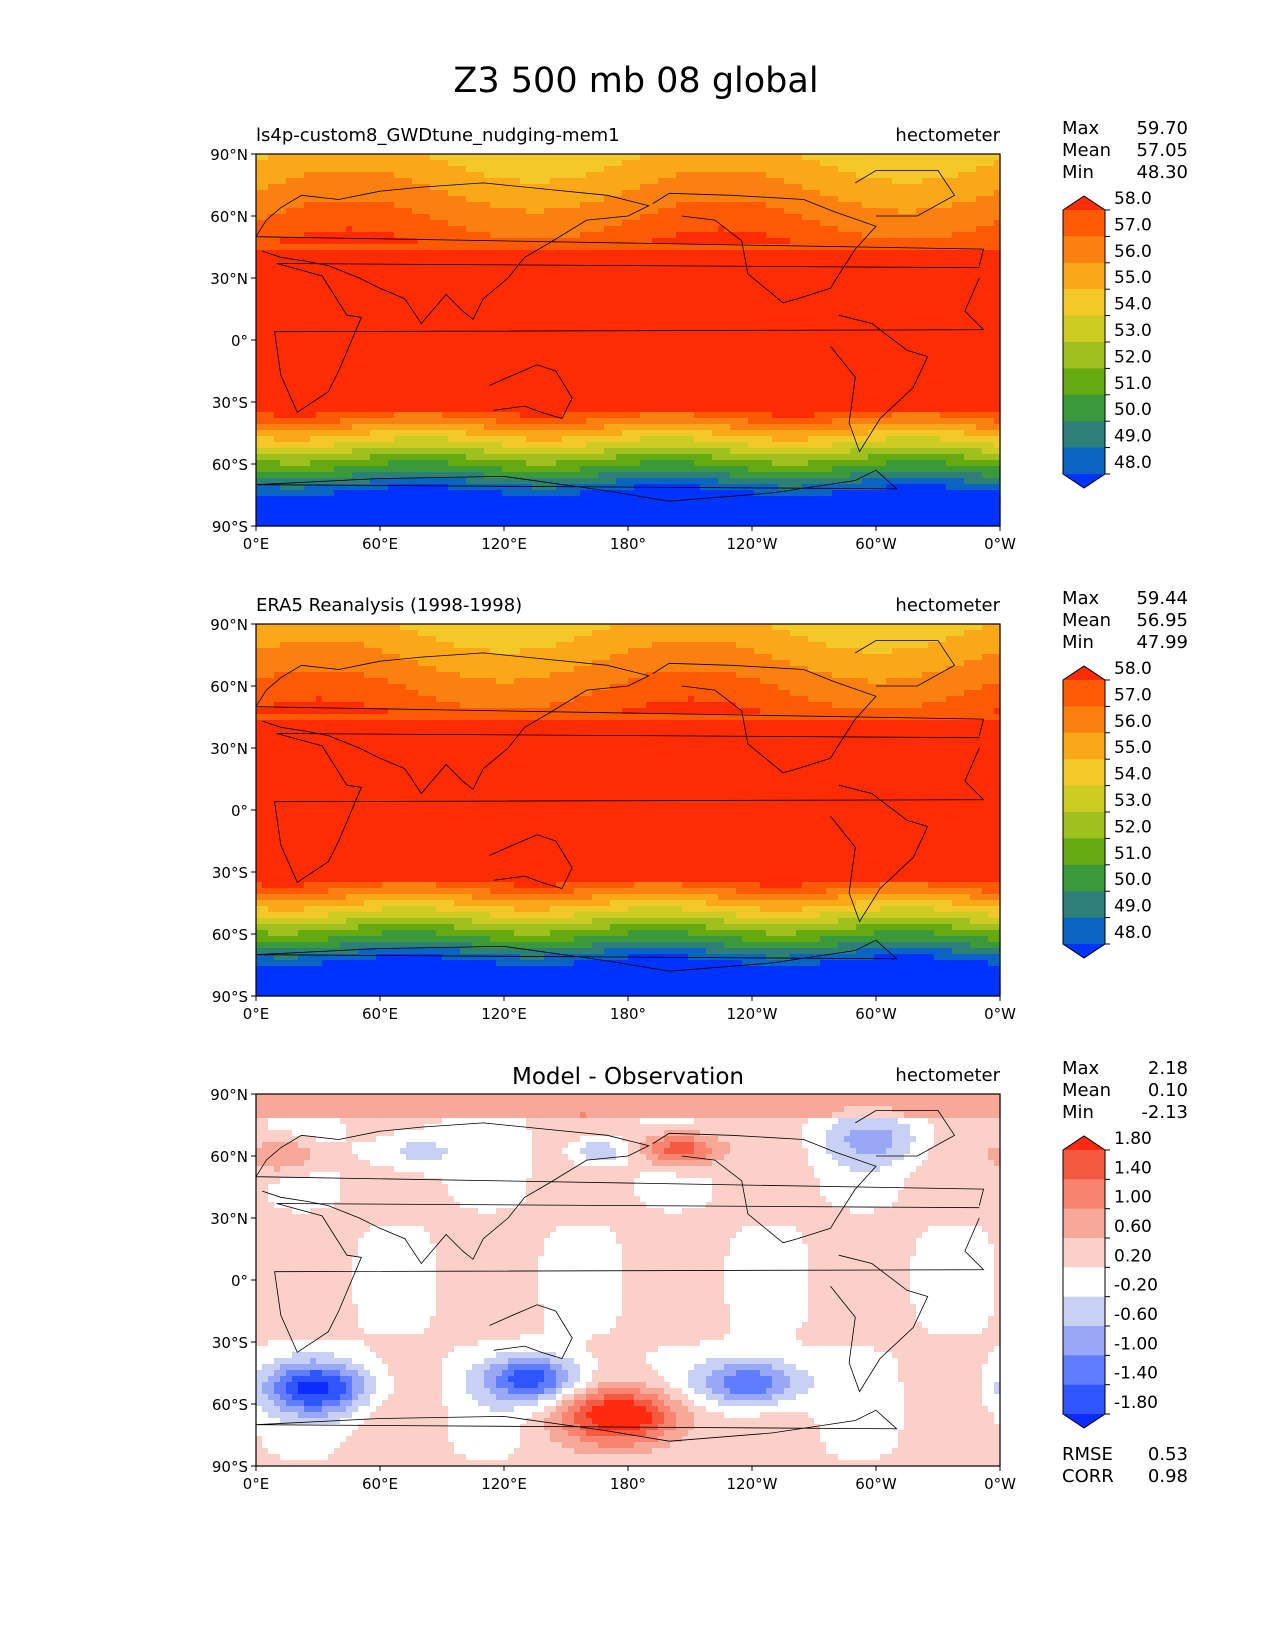  What do you see at coordinates (1084, 481) in the screenshot?
I see `colorbar-extend-min` at bounding box center [1084, 481].